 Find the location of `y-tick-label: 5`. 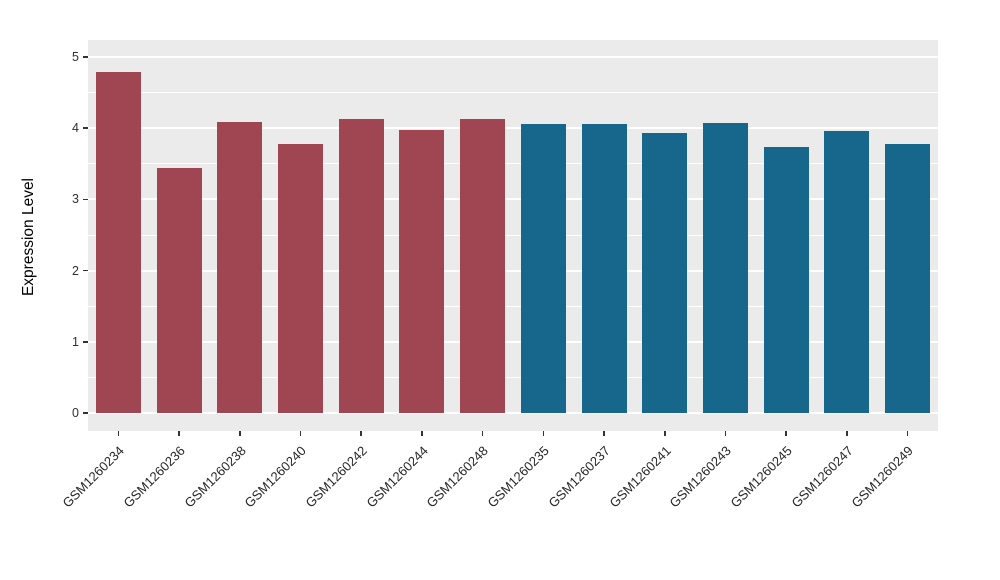

y-tick-label: 5 is located at coordinates (75, 57).